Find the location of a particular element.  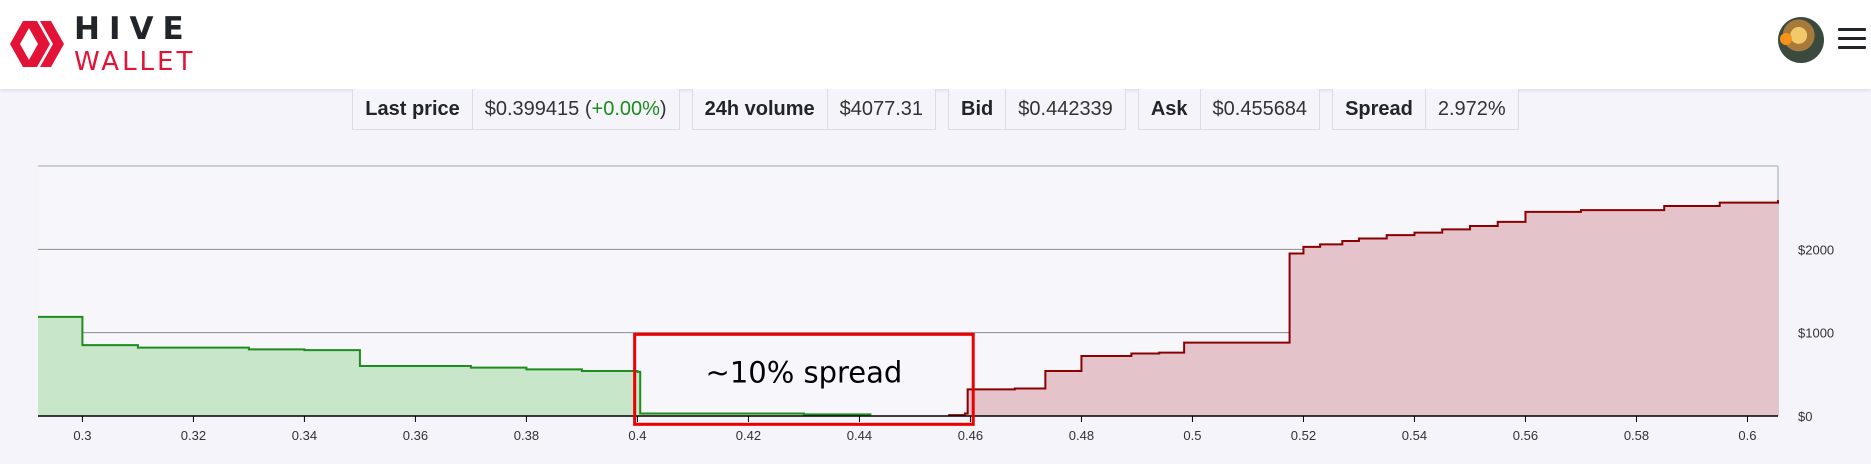

y-tick-label: $2000 is located at coordinates (1816, 249).